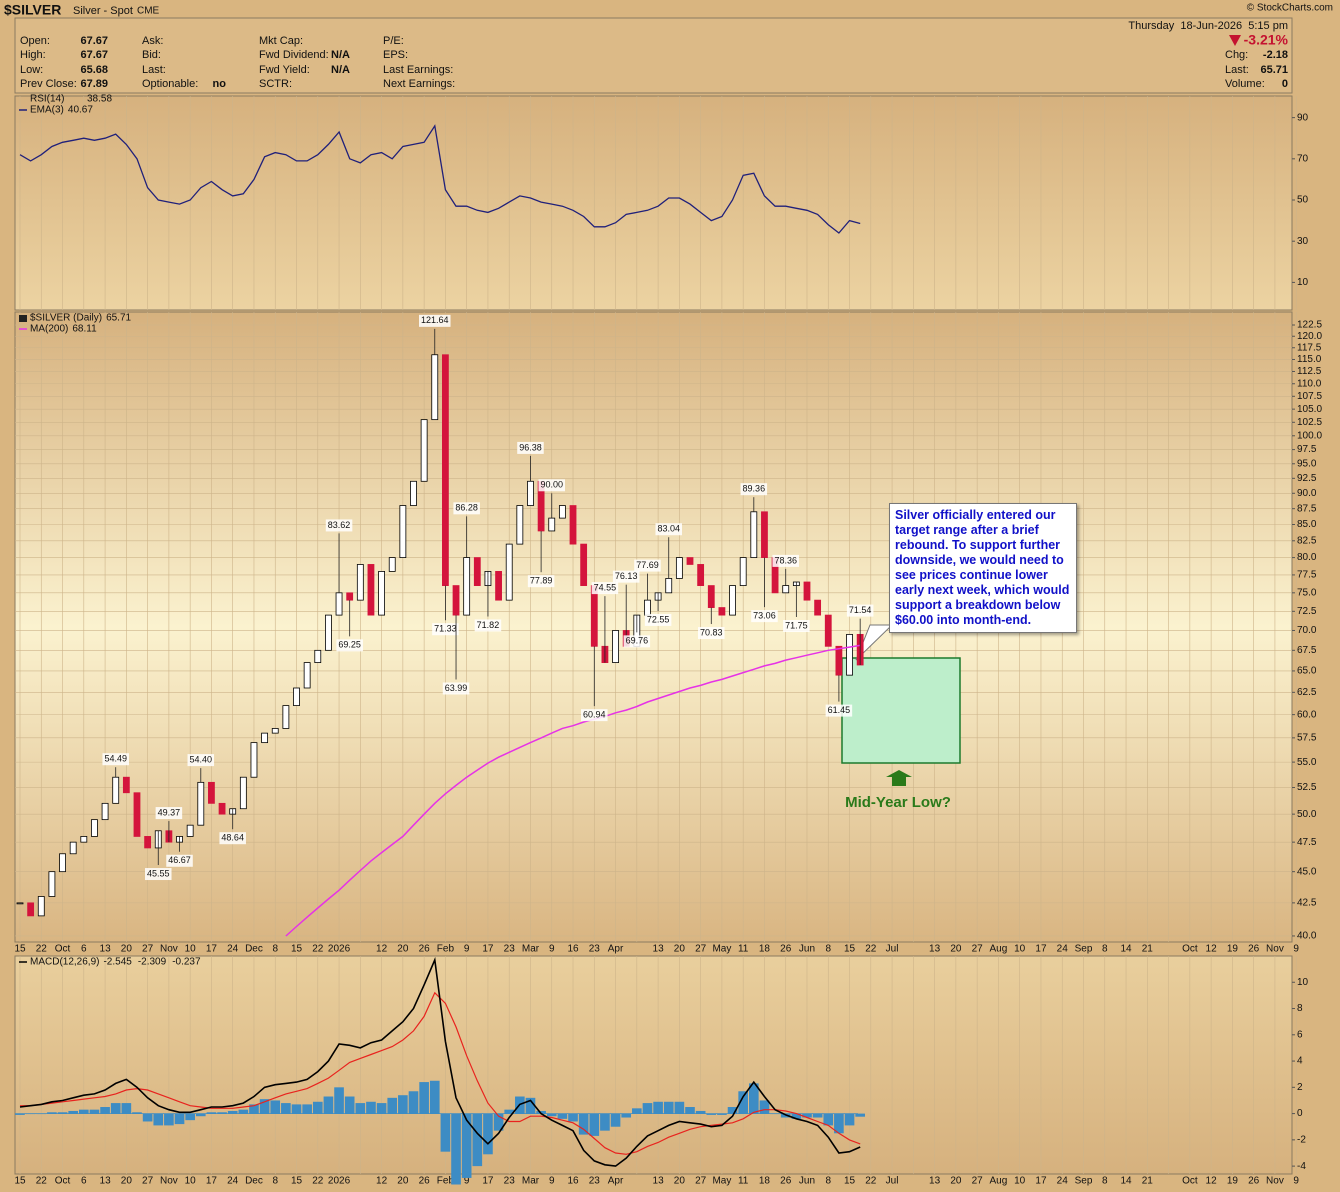 Image resolution: width=1340 pixels, height=1192 pixels. I want to click on legend-value: 65.71, so click(118, 318).